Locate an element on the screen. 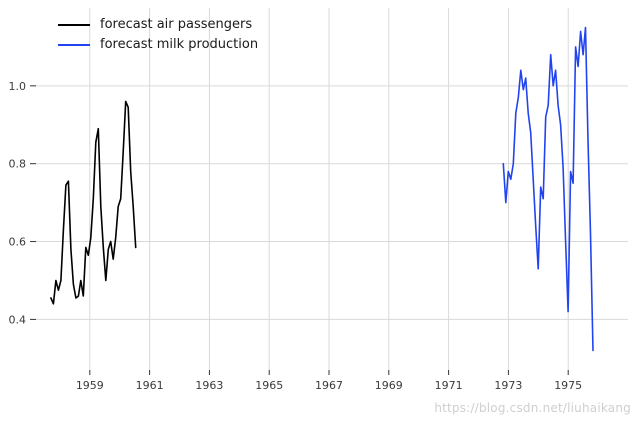 The width and height of the screenshot is (634, 424). y-tick-label: 0.4 is located at coordinates (18, 319).